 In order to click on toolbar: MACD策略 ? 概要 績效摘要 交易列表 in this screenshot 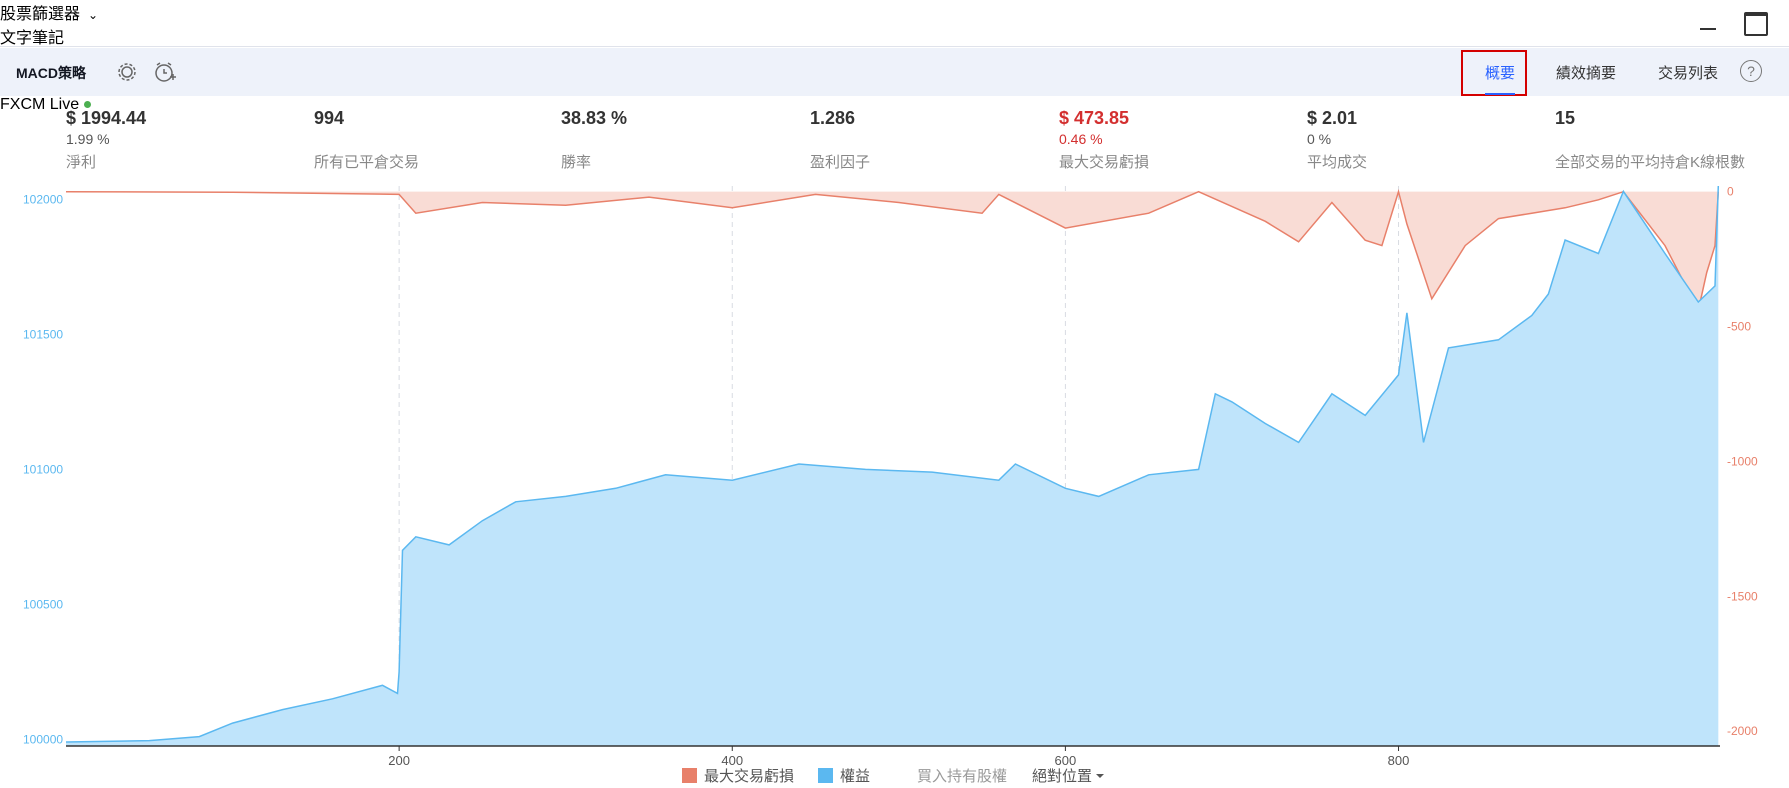, I will do `click(894, 72)`.